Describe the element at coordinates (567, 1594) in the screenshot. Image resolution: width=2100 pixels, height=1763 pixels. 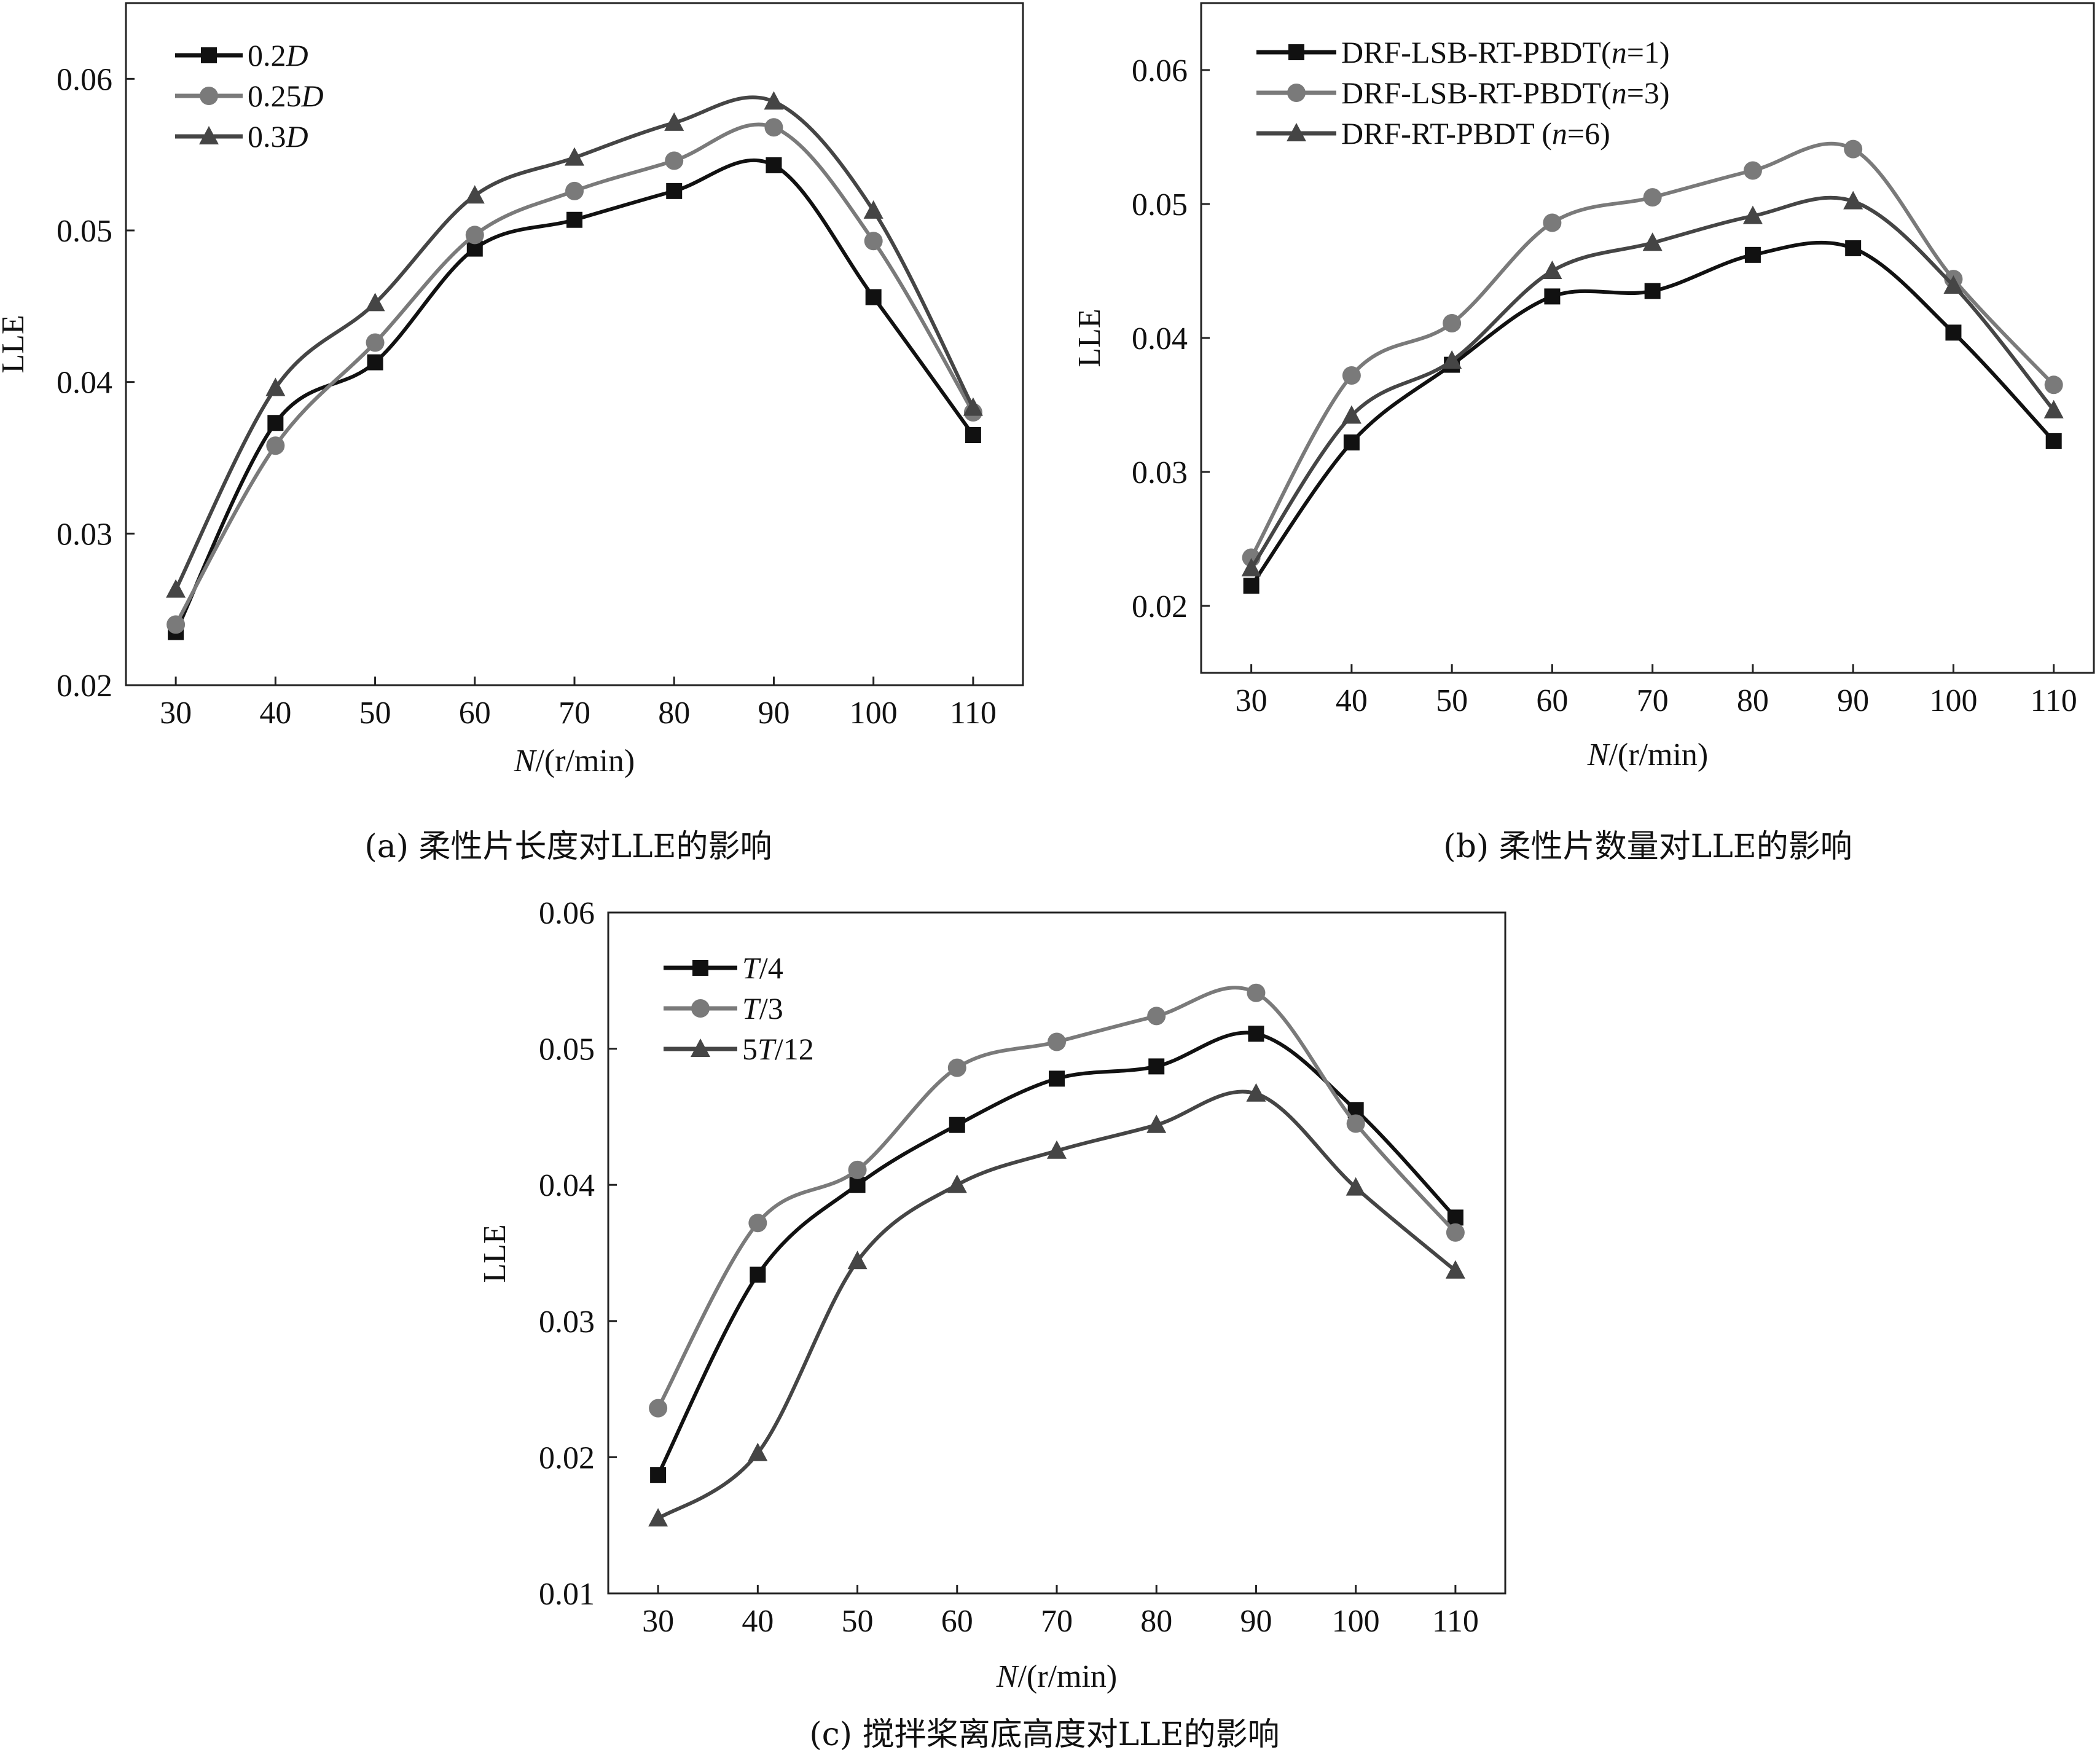
I see `y-tick-label: 0.01` at that location.